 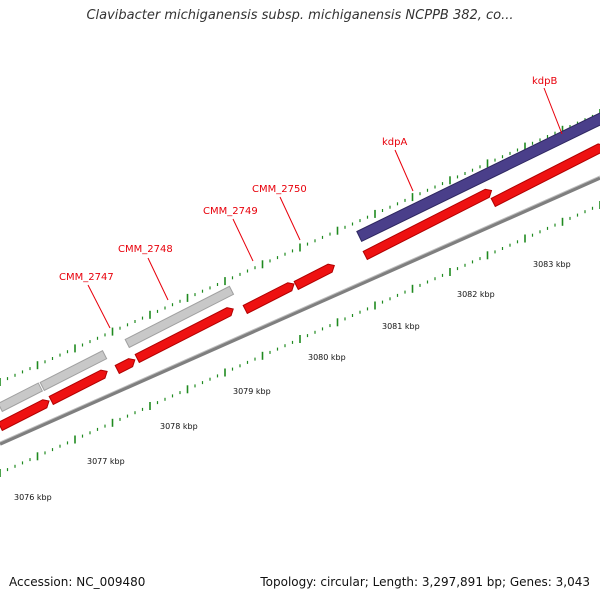 What do you see at coordinates (404, 170) in the screenshot?
I see `leader-kdpa` at bounding box center [404, 170].